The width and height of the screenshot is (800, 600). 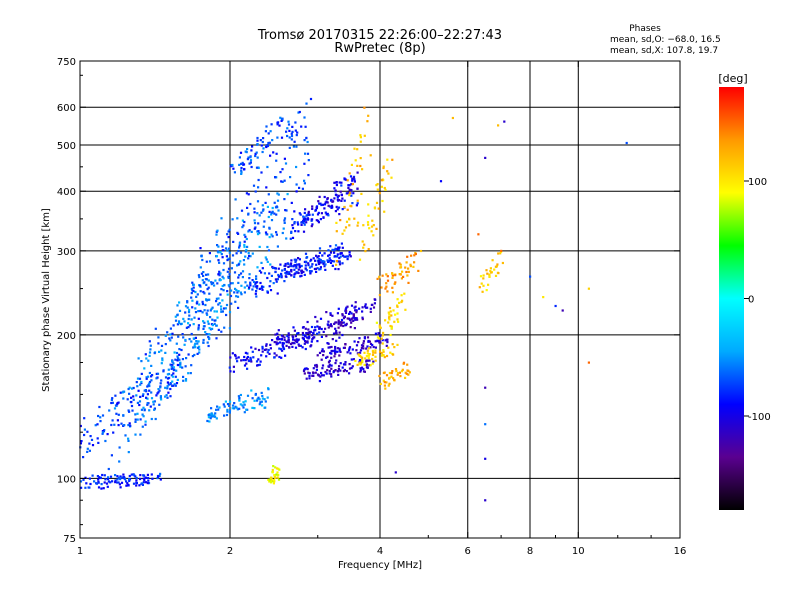 What do you see at coordinates (379, 35) in the screenshot?
I see `chart-title: Tromsø 20170315 22:26:00–22:27:43` at bounding box center [379, 35].